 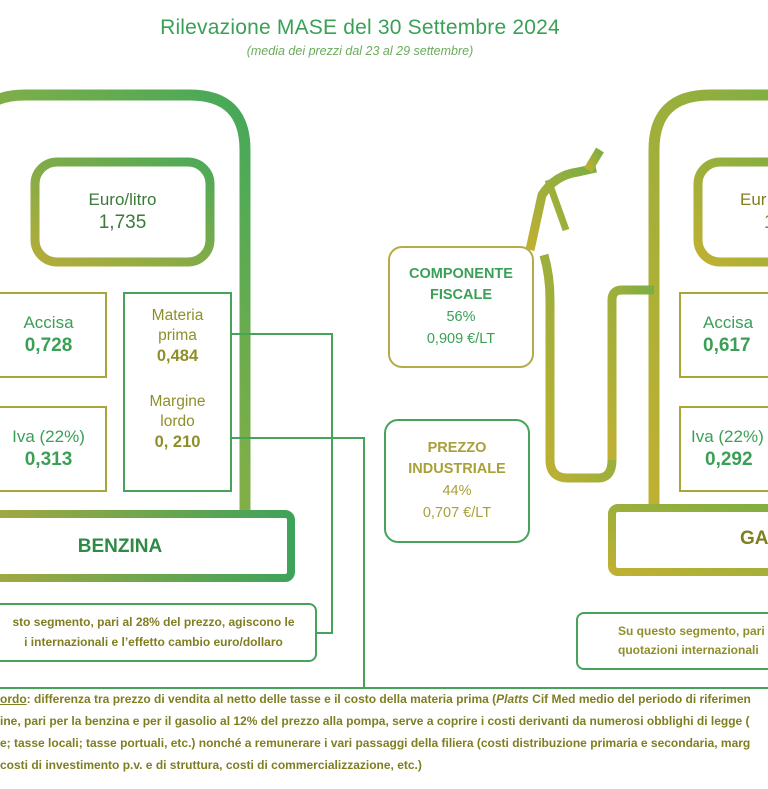 What do you see at coordinates (457, 512) in the screenshot?
I see `prezzo-industriale-value: 0,707 €/LT` at bounding box center [457, 512].